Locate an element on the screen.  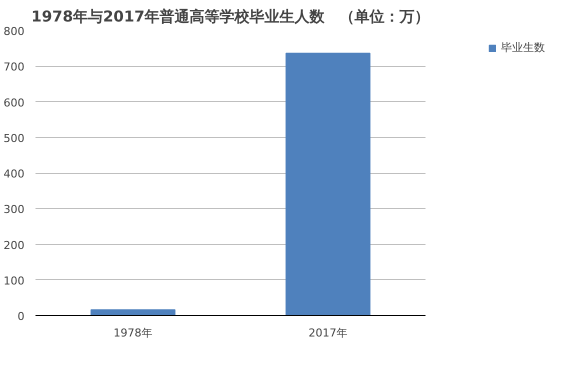
y-tick-label: 800 is located at coordinates (14, 31).